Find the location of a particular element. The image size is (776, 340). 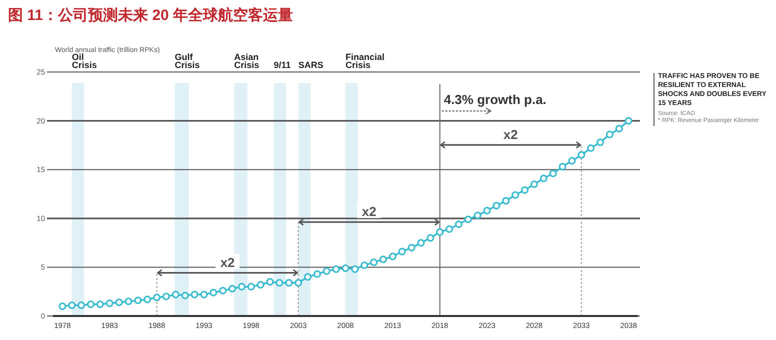

band-label: SARS is located at coordinates (311, 65).